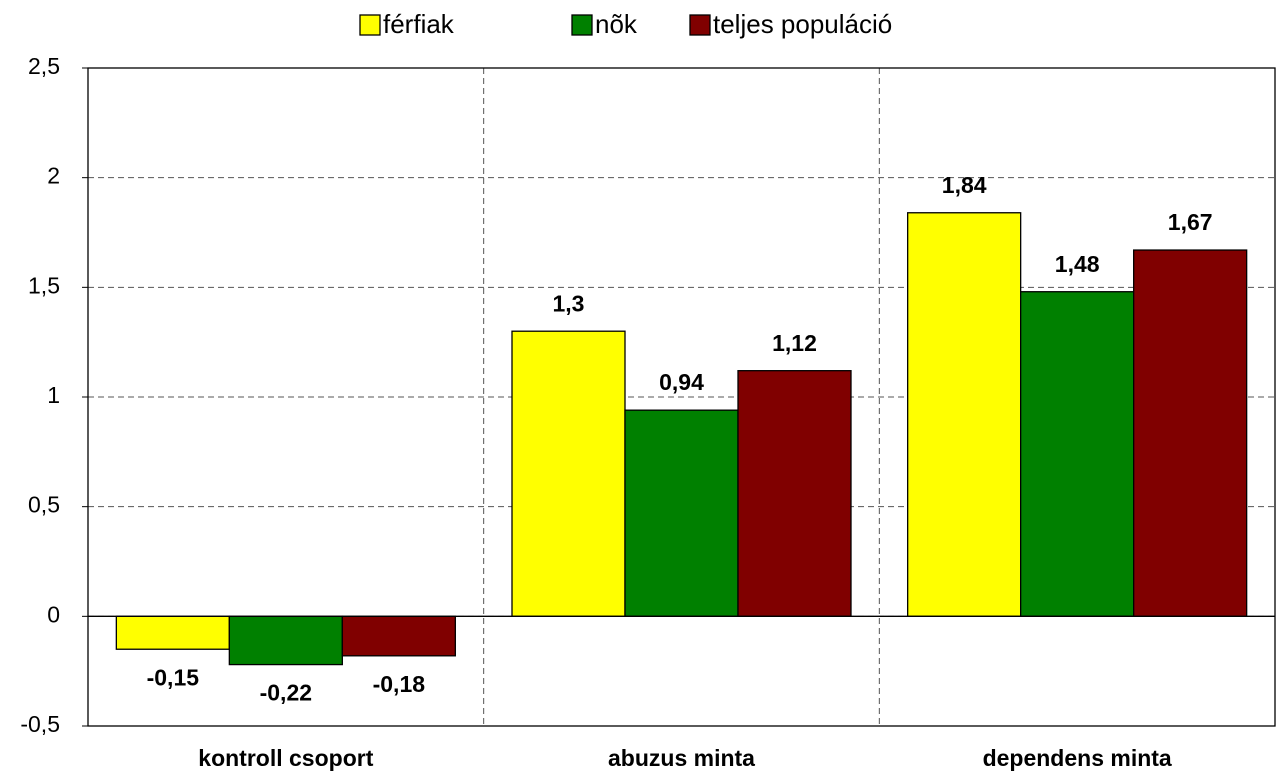  I want to click on x-tick-label: kontroll csoport, so click(285, 758).